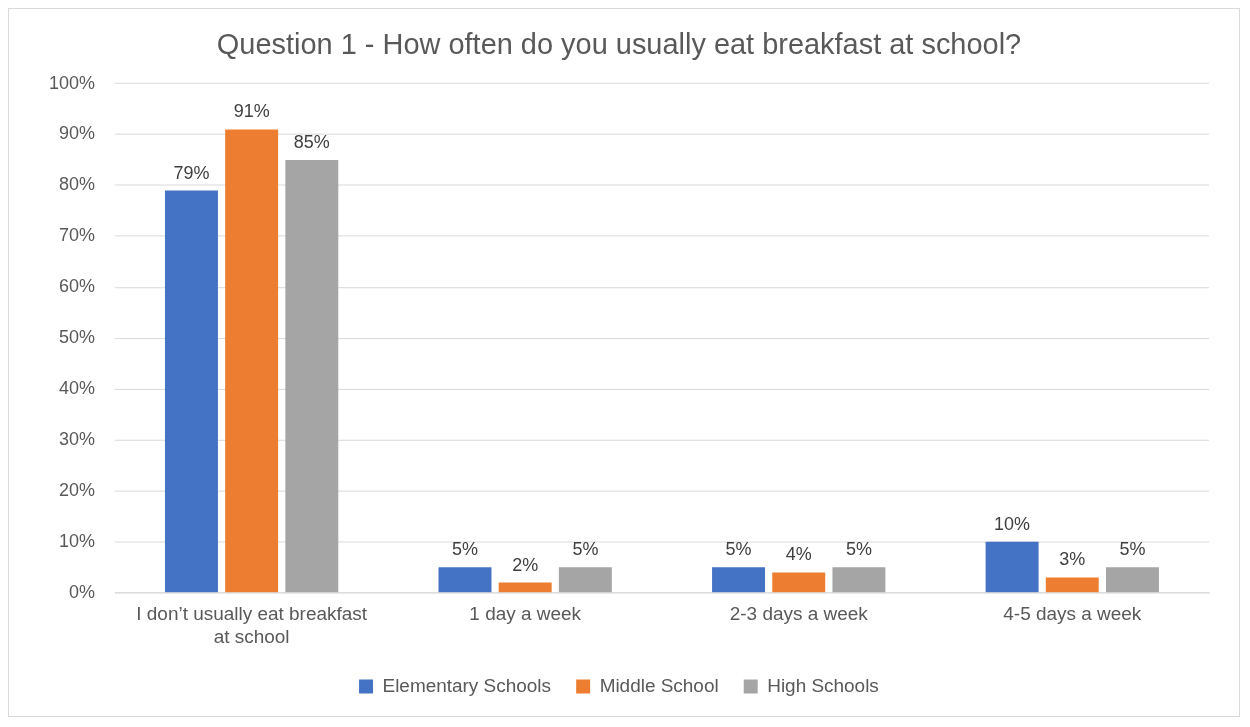 Image resolution: width=1250 pixels, height=727 pixels. I want to click on x-tick-label: 2-3 days a week, so click(799, 614).